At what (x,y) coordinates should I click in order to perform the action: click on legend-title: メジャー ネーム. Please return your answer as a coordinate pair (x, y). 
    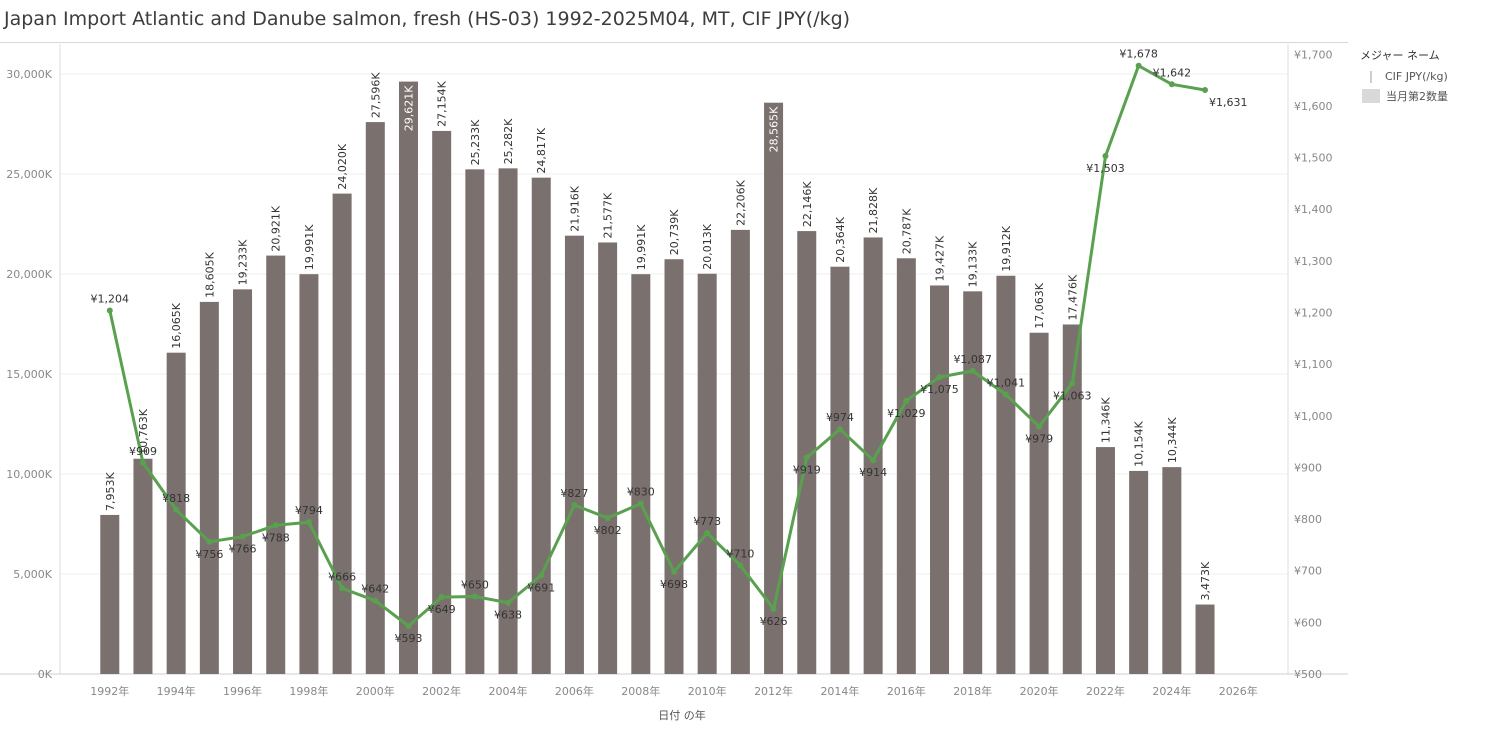
    Looking at the image, I should click on (1400, 55).